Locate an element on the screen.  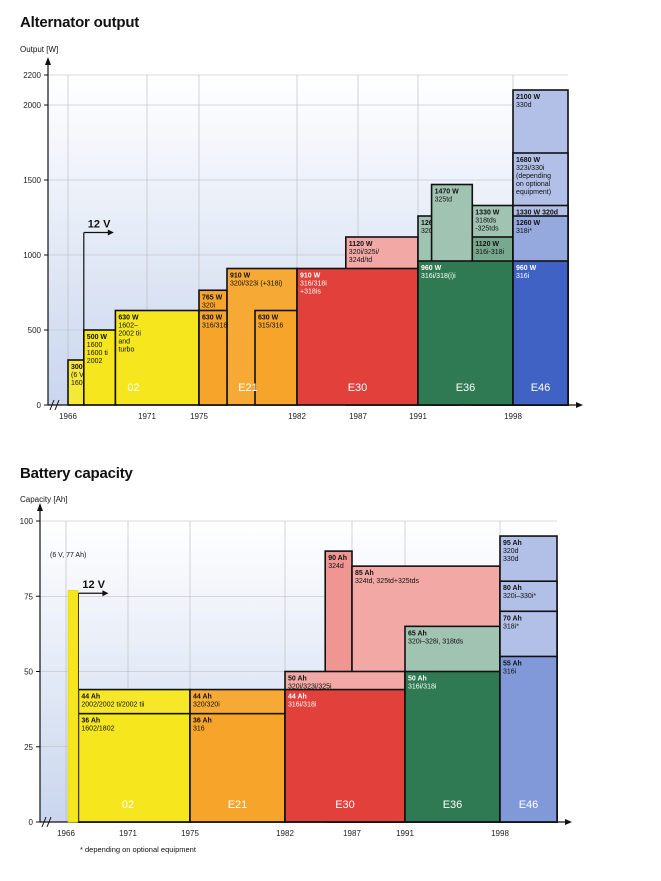
bat-bar-label: 44 Ah 2002/2002 ti/2002 tii is located at coordinates (112, 701).